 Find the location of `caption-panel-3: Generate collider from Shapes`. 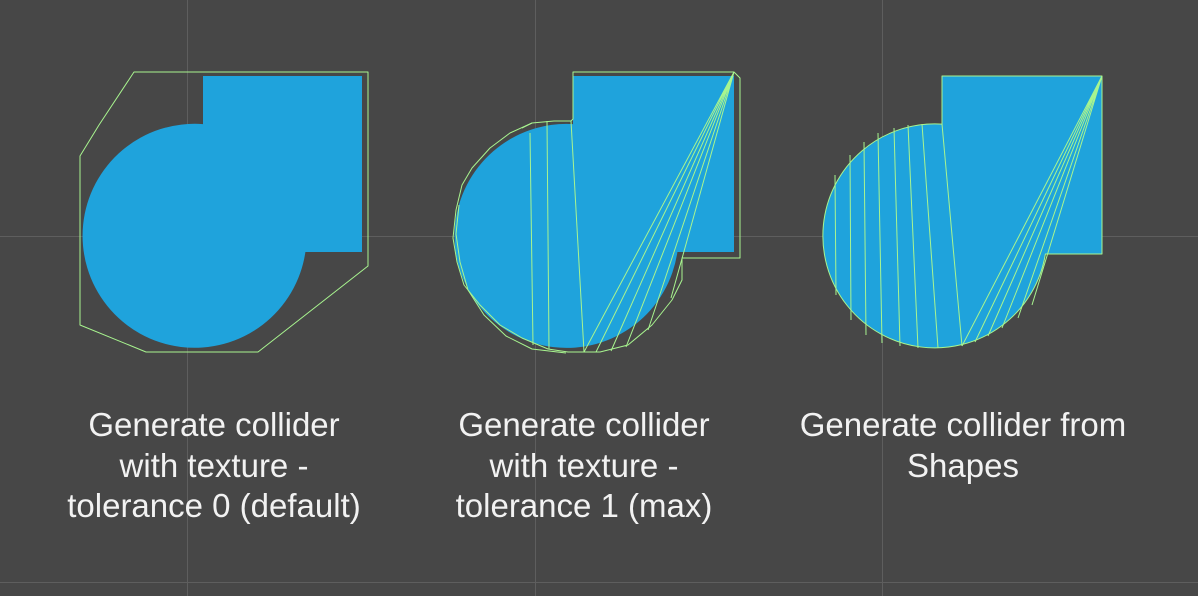

caption-panel-3: Generate collider from Shapes is located at coordinates (963, 445).